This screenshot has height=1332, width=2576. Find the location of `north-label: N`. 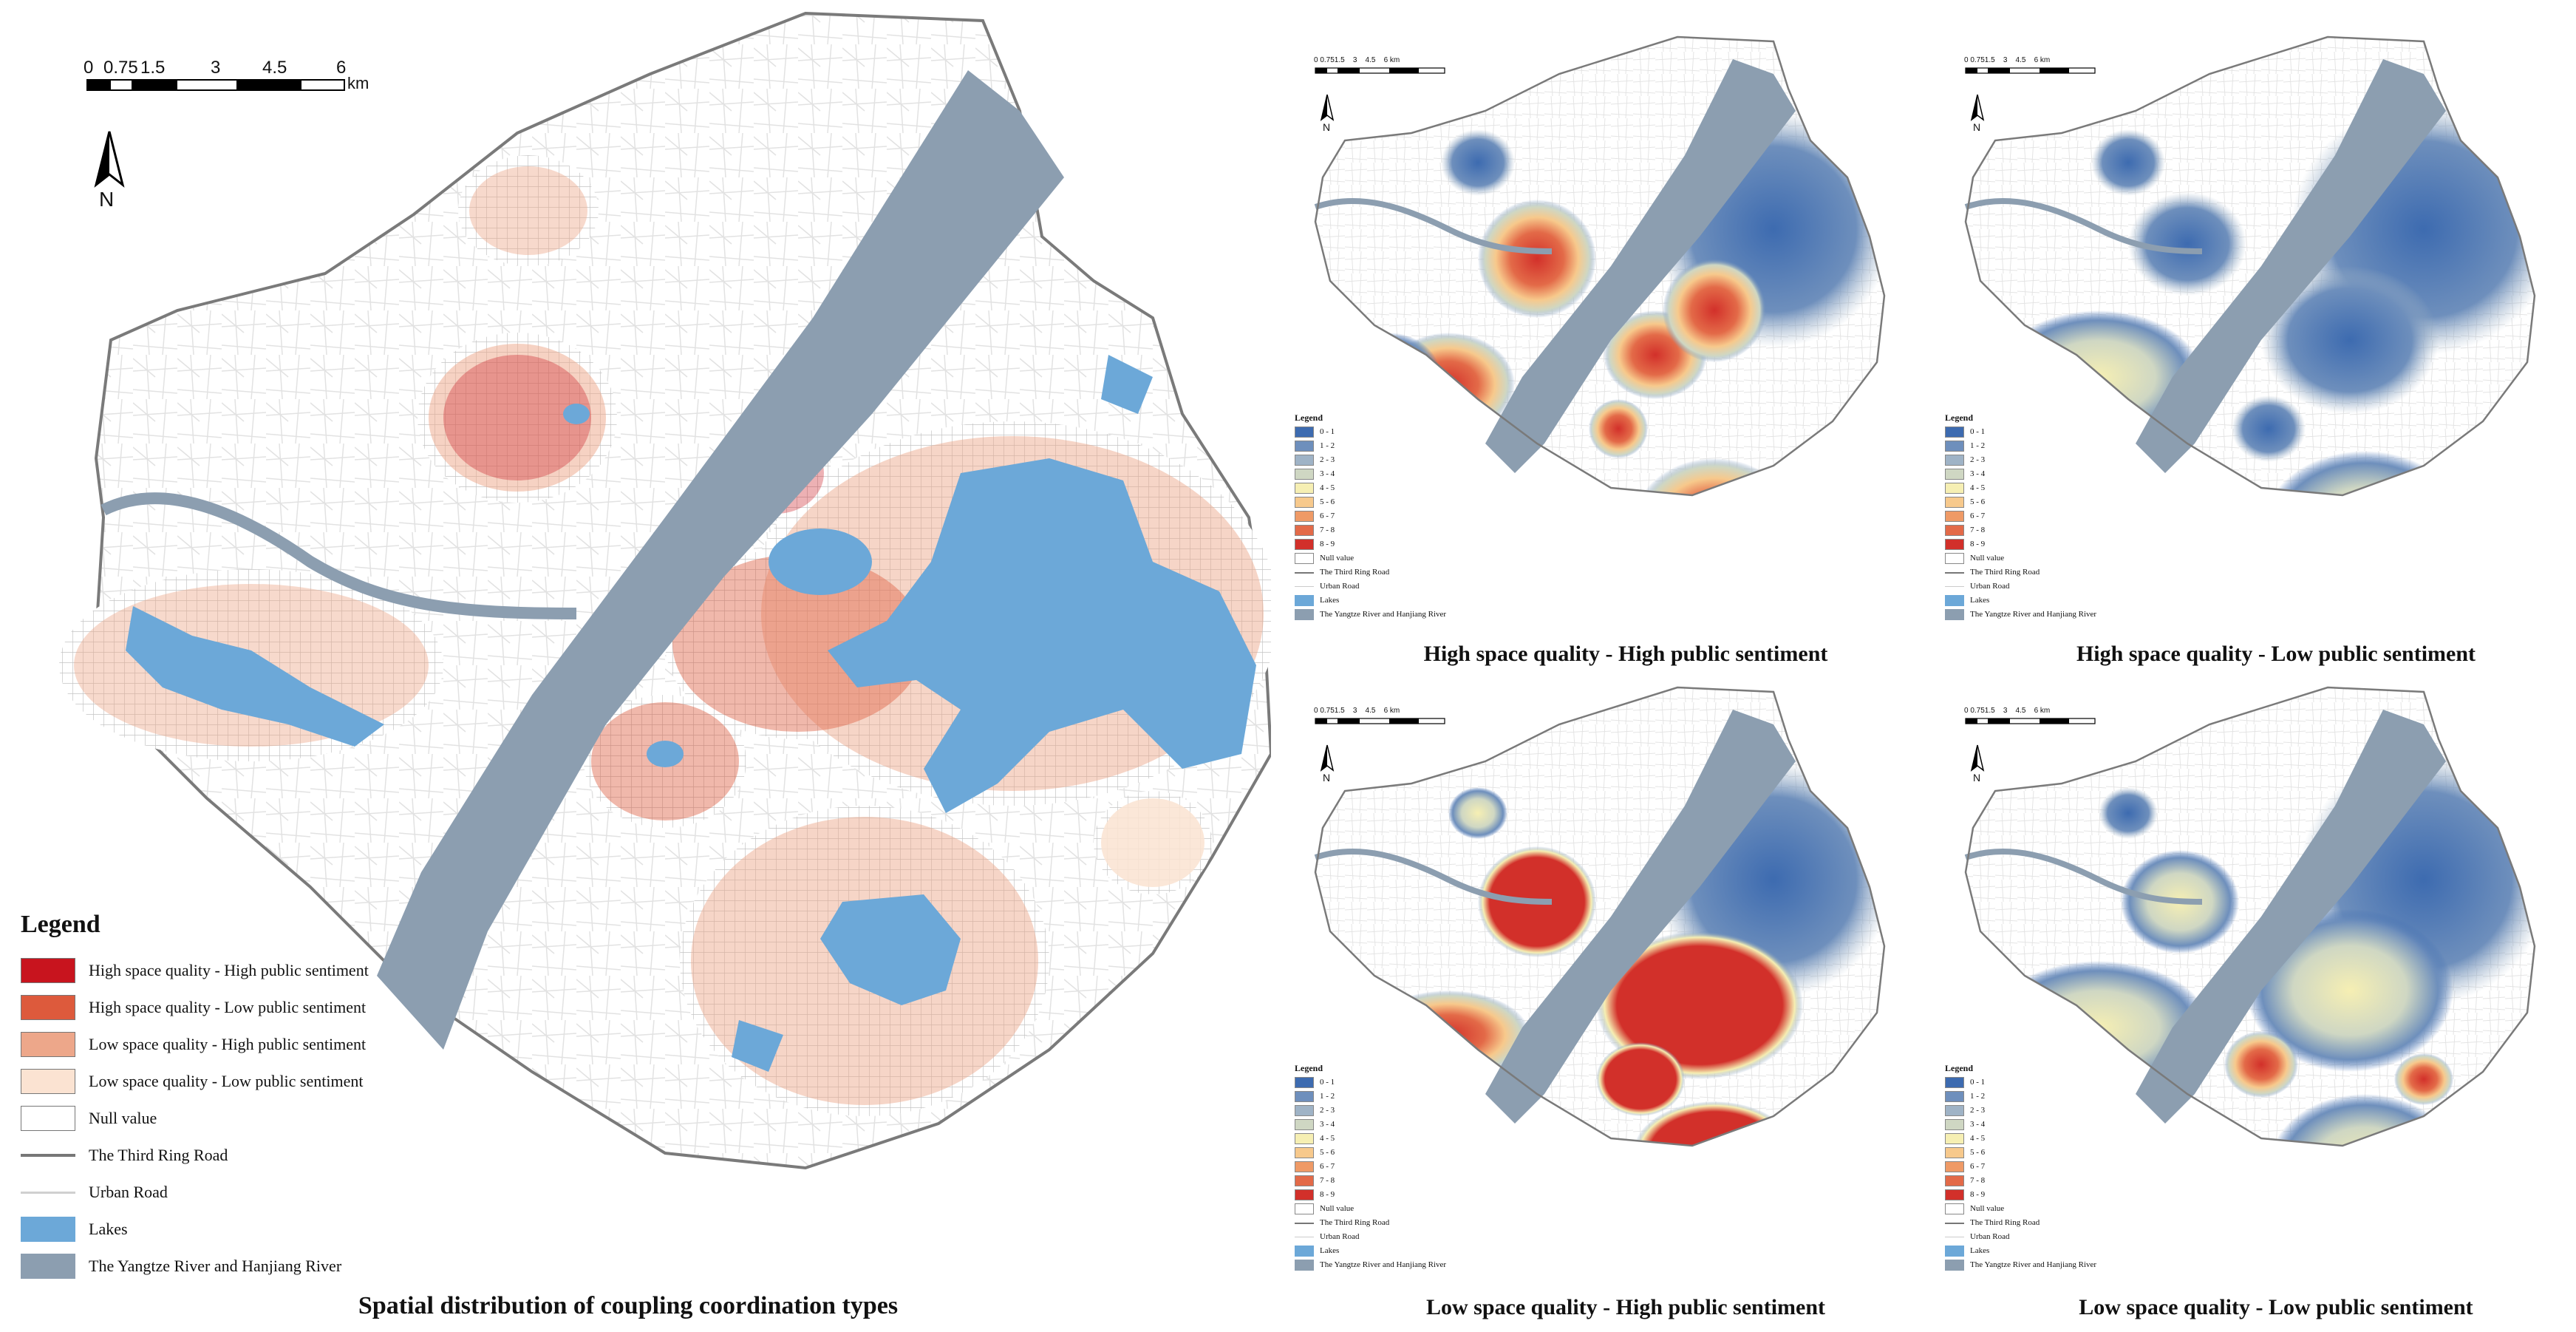

north-label: N is located at coordinates (107, 199).